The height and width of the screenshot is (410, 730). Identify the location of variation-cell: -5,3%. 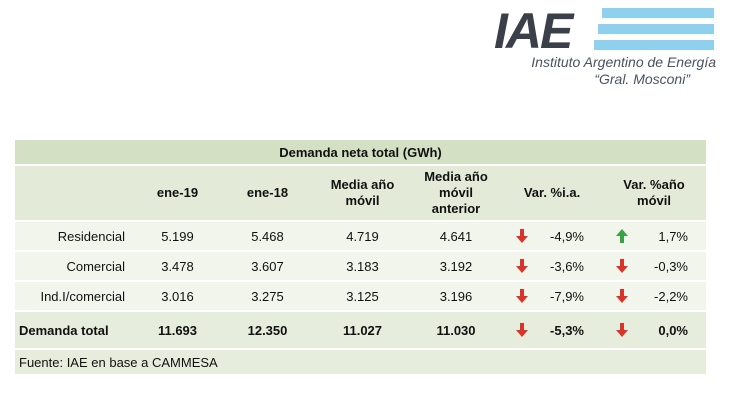
(552, 330).